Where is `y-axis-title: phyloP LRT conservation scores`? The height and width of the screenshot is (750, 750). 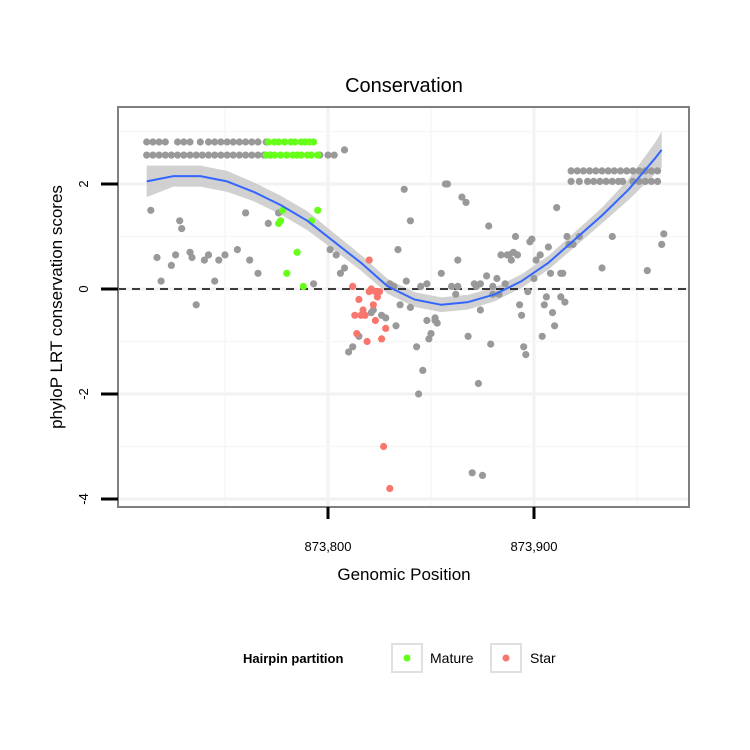 y-axis-title: phyloP LRT conservation scores is located at coordinates (56, 307).